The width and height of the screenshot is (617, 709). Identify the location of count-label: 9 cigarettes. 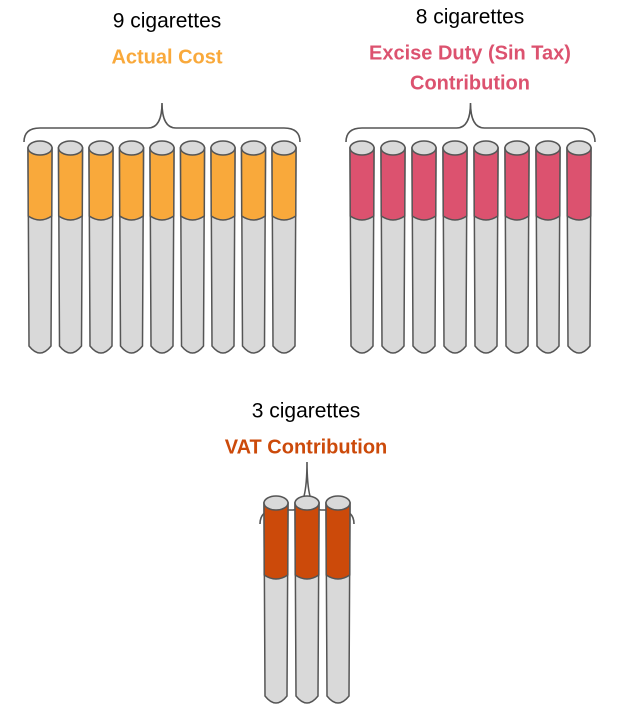
(167, 21).